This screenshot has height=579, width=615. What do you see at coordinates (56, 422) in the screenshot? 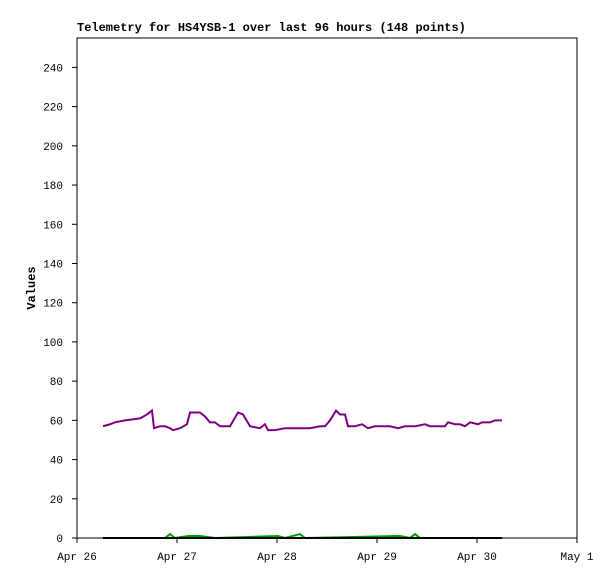
I see `y-tick-label: 60` at bounding box center [56, 422].